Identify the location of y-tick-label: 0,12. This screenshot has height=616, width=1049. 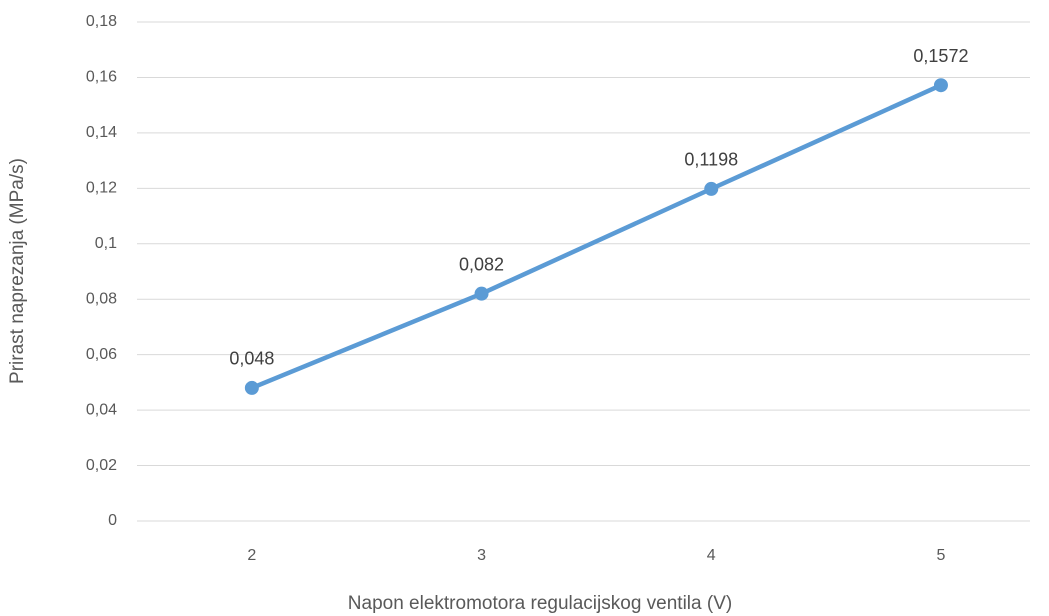
(101, 188).